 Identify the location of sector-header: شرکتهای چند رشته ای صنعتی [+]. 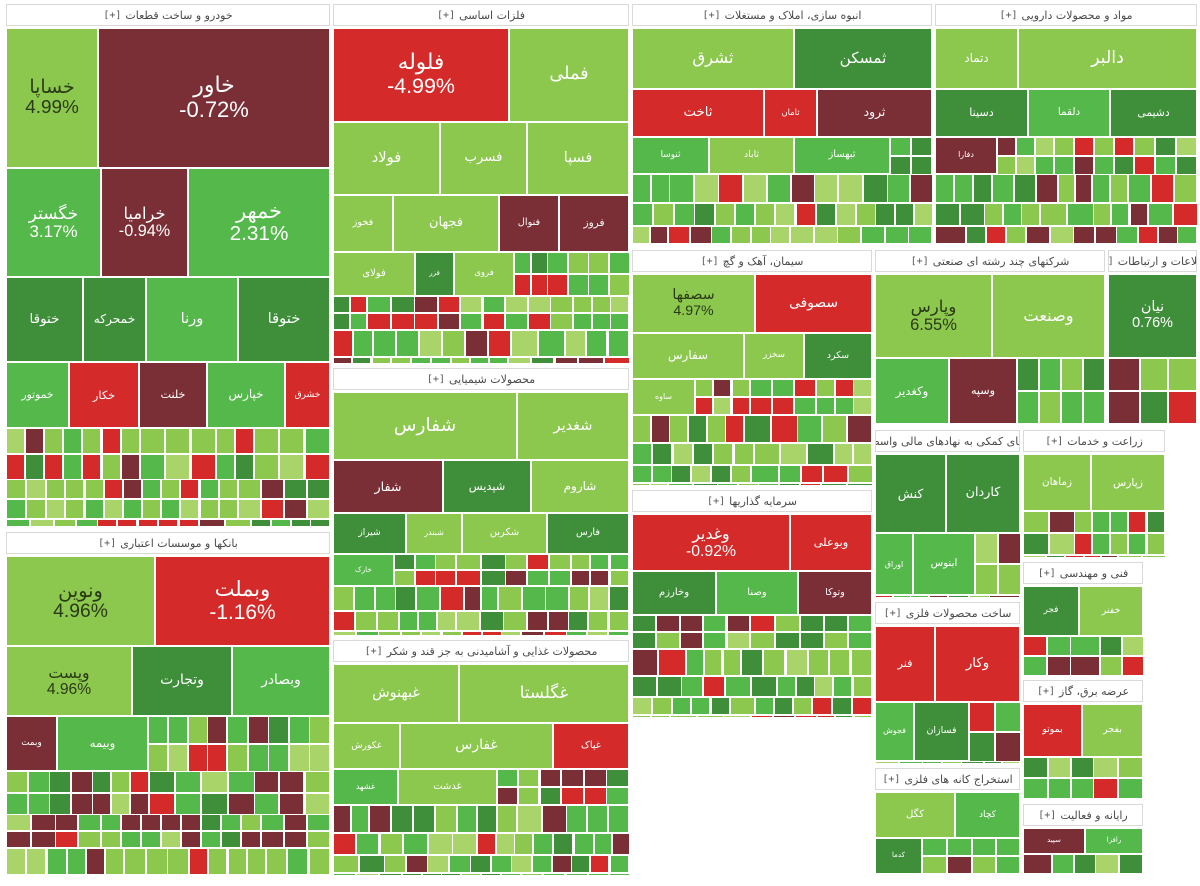
(990, 261).